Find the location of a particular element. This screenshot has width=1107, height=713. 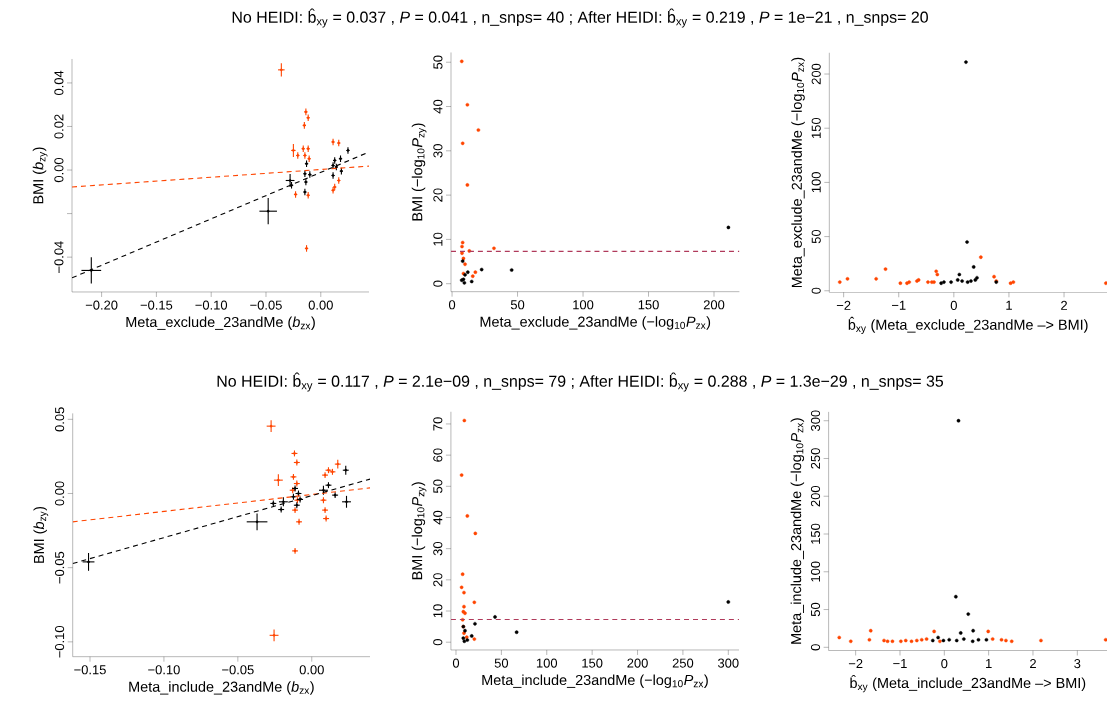

chart-title: No HEIDI: b̂$_{xy}$ = 0.117 , P = 2.1e−09 , n_snps= 79 ; After HEIDI: b̂$_{xy}$ = 0.288 , P = 1.3e−29 , n_snps= 35 is located at coordinates (580, 382).